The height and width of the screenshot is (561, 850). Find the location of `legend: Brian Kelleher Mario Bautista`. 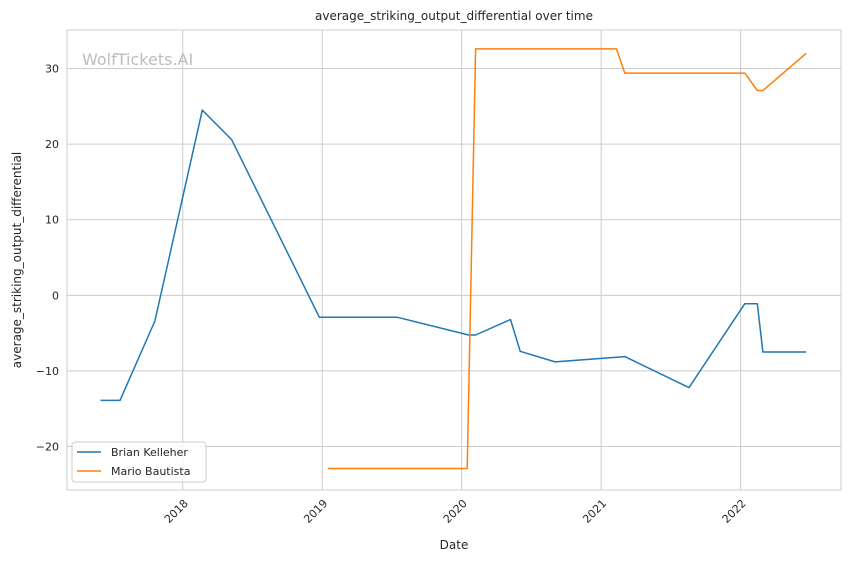

legend: Brian Kelleher Mario Bautista is located at coordinates (139, 462).